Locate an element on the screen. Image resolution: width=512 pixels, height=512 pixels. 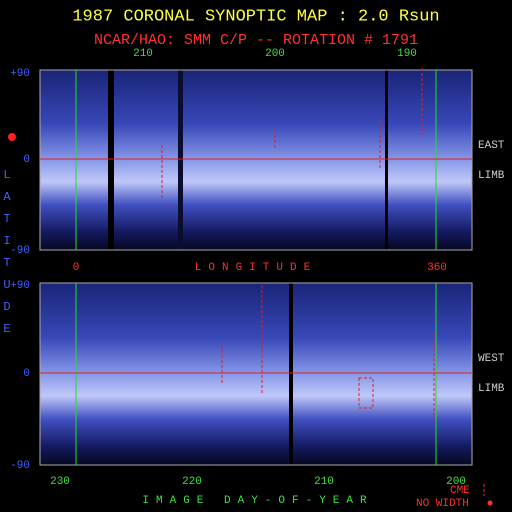
side-label: EAST is located at coordinates (491, 146).